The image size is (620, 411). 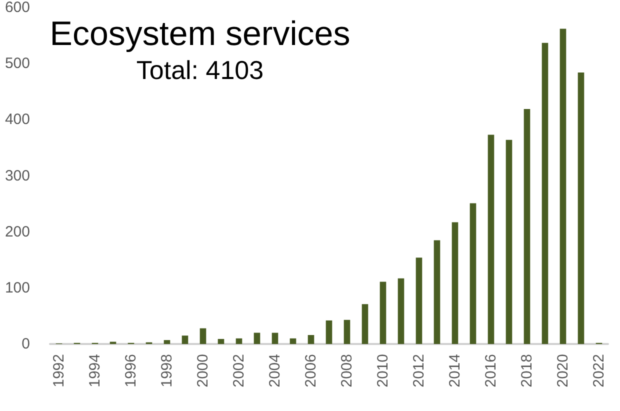 What do you see at coordinates (527, 371) in the screenshot?
I see `x-tick-label: 2018` at bounding box center [527, 371].